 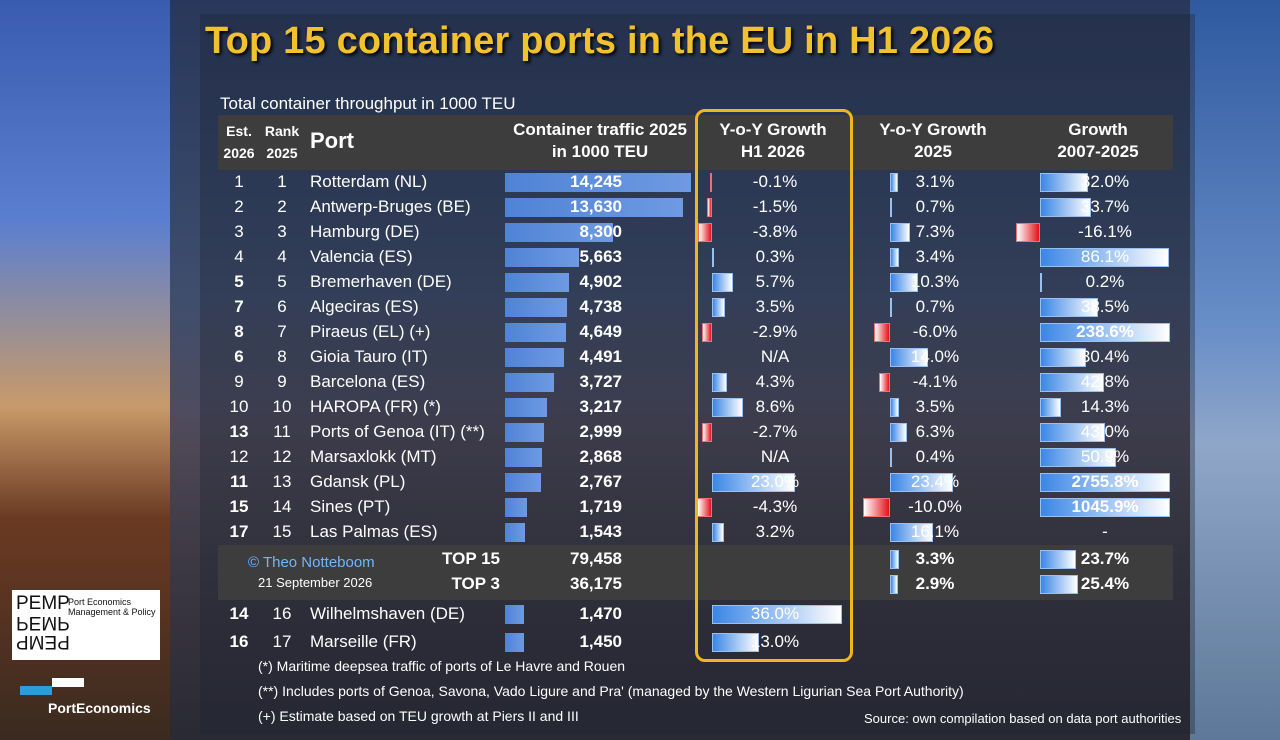 I want to click on header-port: Port, so click(x=332, y=140).